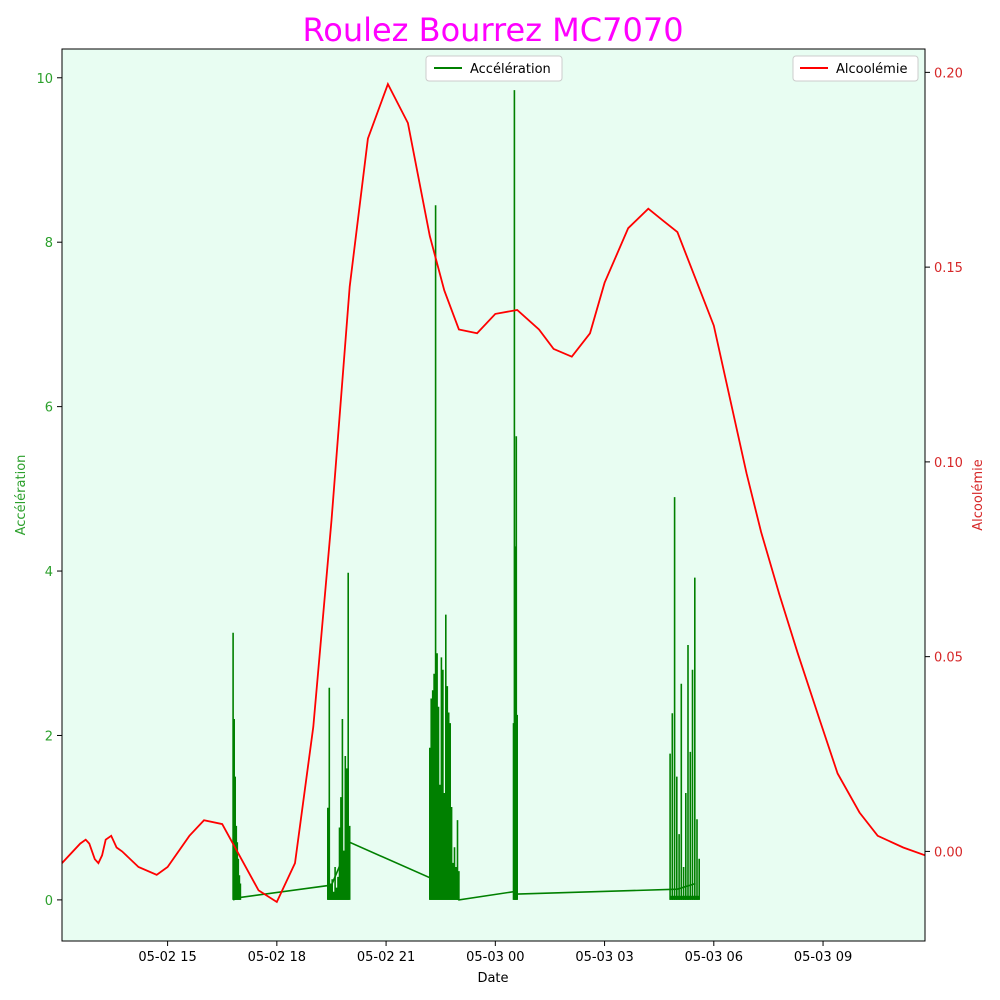 The height and width of the screenshot is (1000, 1000). What do you see at coordinates (49, 572) in the screenshot?
I see `left-tick-label: 4` at bounding box center [49, 572].